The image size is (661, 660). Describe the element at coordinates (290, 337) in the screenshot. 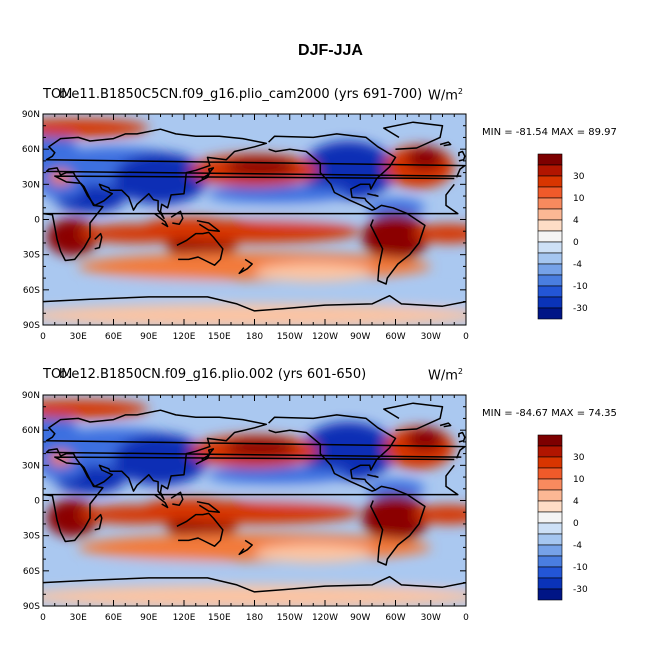

I see `lon-label: 150W` at that location.